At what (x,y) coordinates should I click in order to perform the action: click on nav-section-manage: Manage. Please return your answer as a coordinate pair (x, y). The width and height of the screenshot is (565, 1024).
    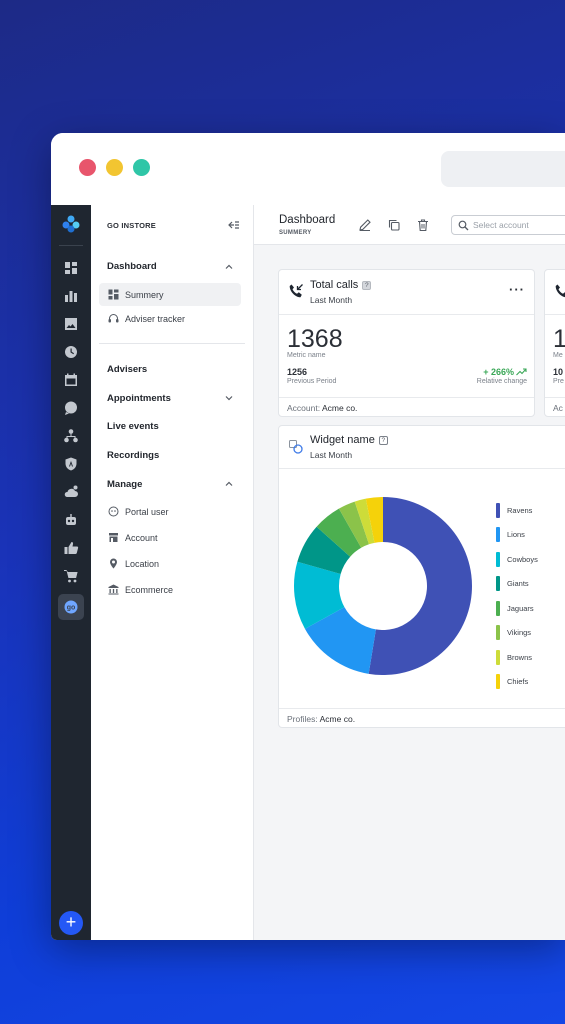
    Looking at the image, I should click on (125, 484).